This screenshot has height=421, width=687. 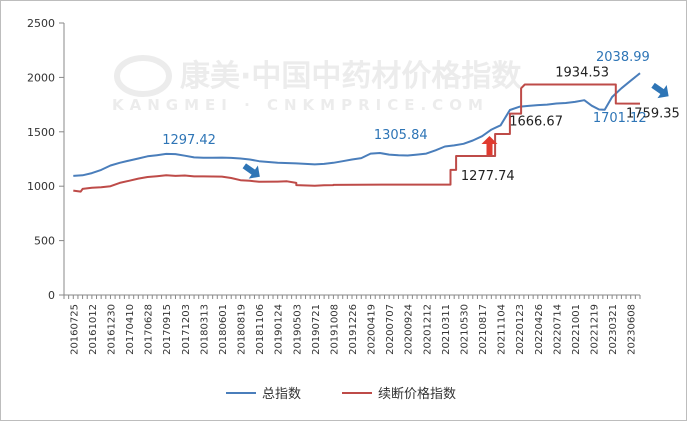 What do you see at coordinates (390, 329) in the screenshot?
I see `x-tick-label: 20200707` at bounding box center [390, 329].